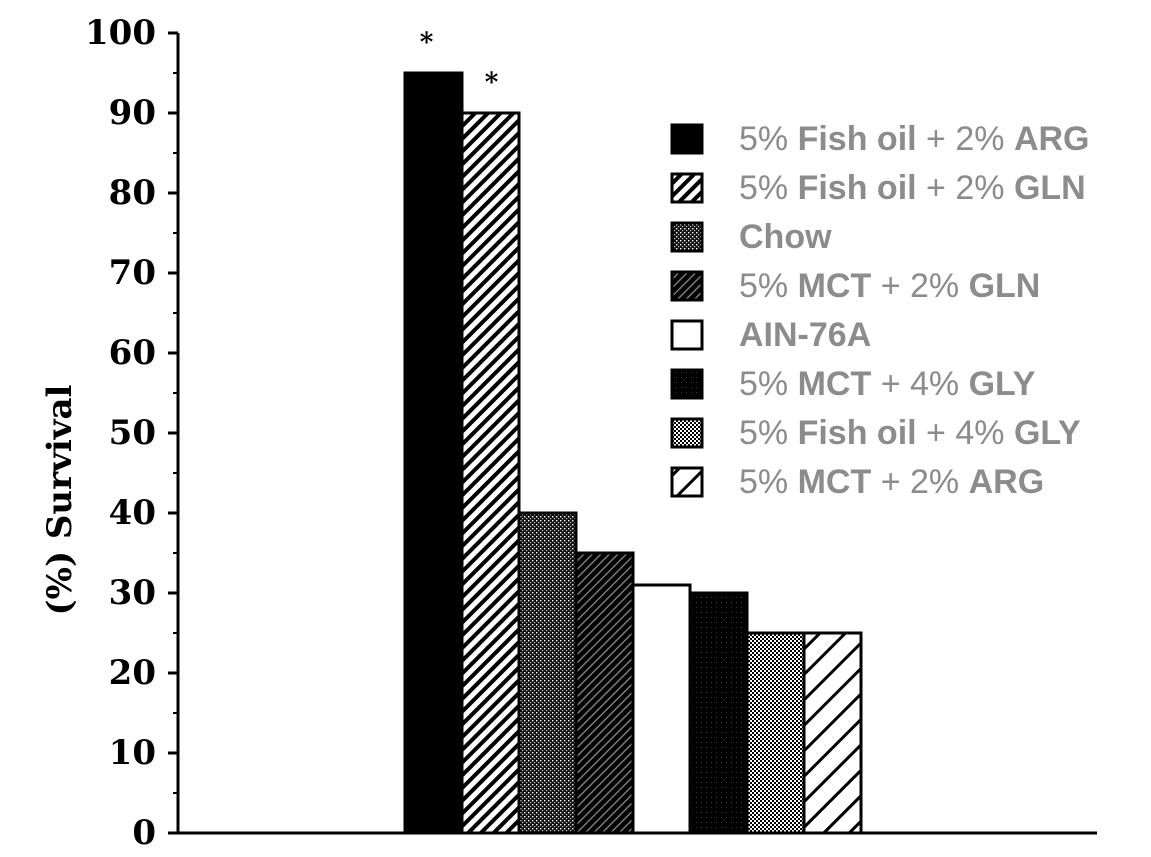 This screenshot has height=857, width=1151. I want to click on y-tick-label: 10, so click(132, 753).